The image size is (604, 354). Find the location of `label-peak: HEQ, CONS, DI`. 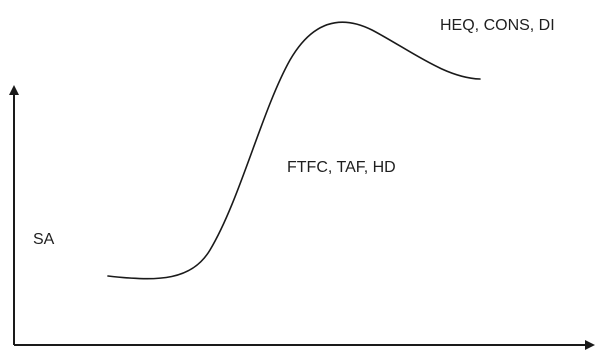

label-peak: HEQ, CONS, DI is located at coordinates (497, 25).